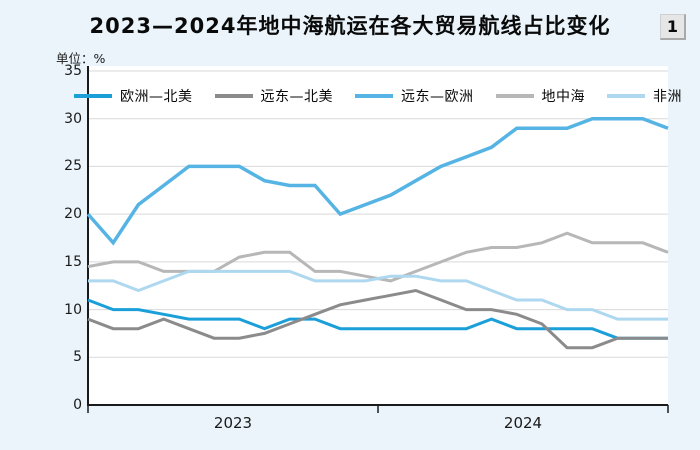  Describe the element at coordinates (77, 357) in the screenshot. I see `y-axis-tick-label-5: 5` at that location.